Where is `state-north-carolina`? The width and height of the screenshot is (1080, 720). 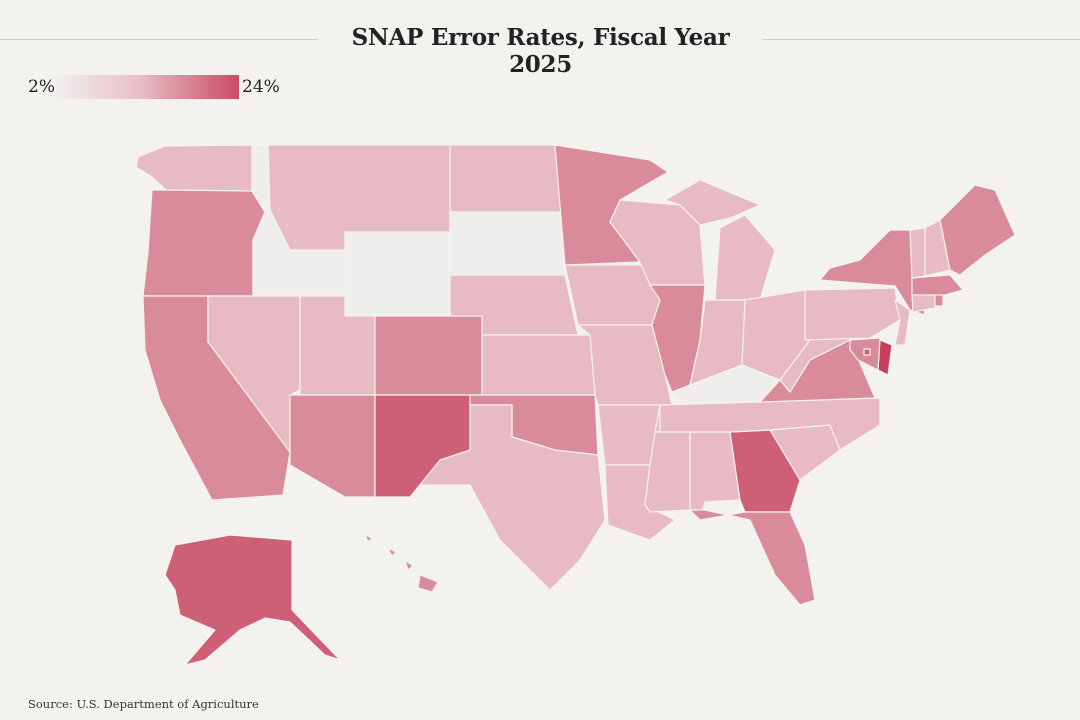 state-north-carolina is located at coordinates (770, 424).